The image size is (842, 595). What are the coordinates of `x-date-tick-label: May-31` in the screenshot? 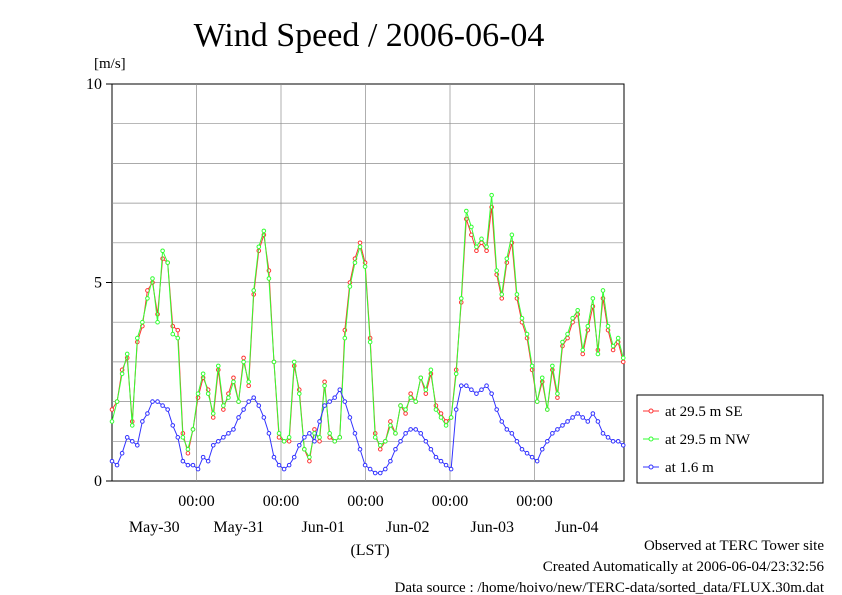 It's located at (238, 527).